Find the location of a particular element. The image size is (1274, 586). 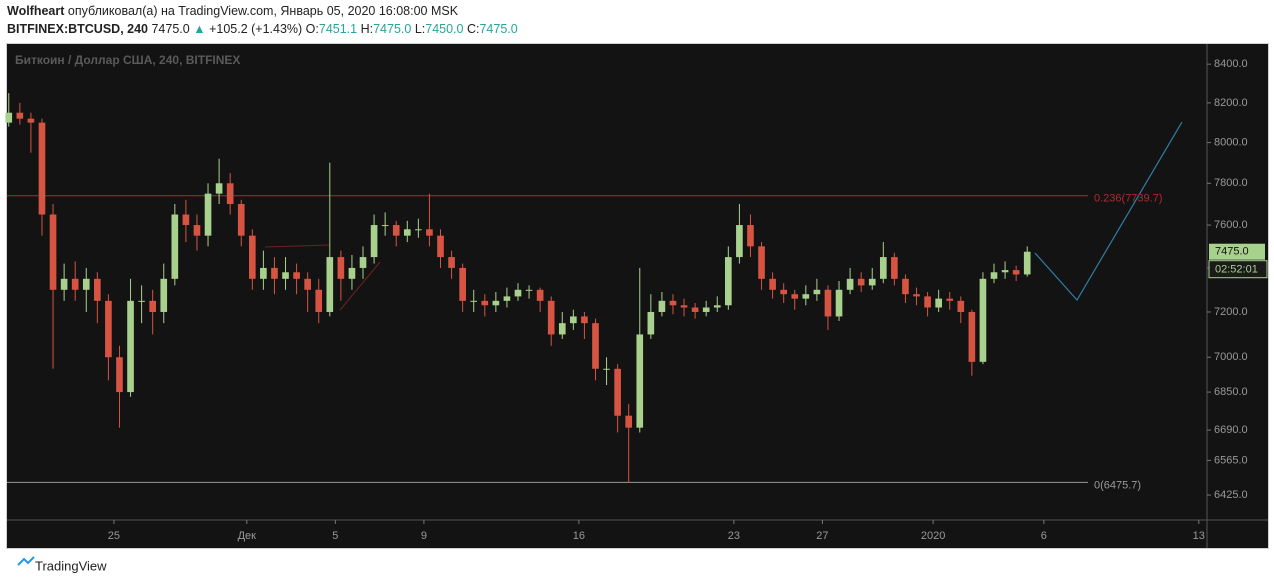

y-tick-label: 8000.0 is located at coordinates (1231, 142).